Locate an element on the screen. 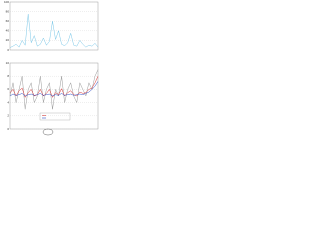 The image size is (320, 240). y-tick-label: 4 is located at coordinates (8, 102).